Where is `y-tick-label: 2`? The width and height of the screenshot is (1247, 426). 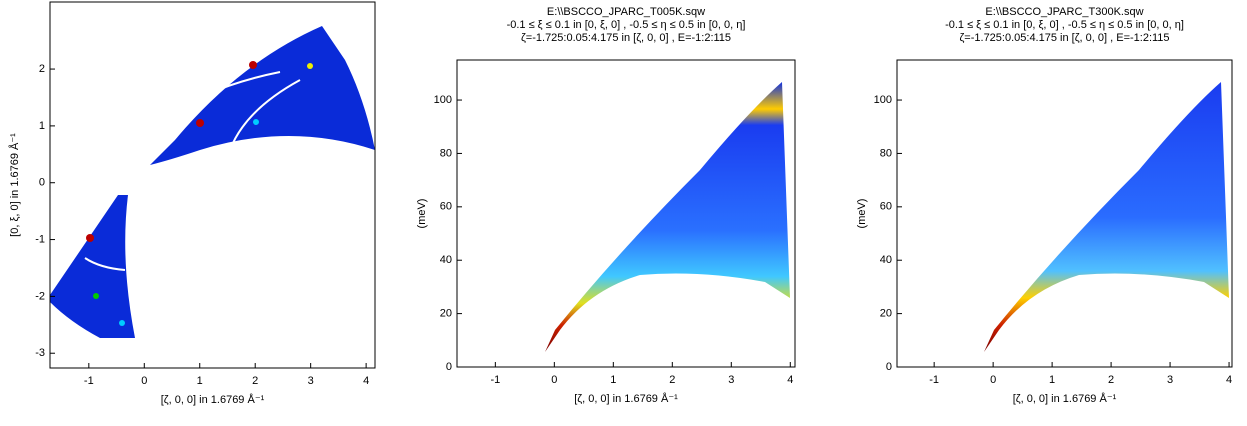 y-tick-label: 2 is located at coordinates (42, 69).